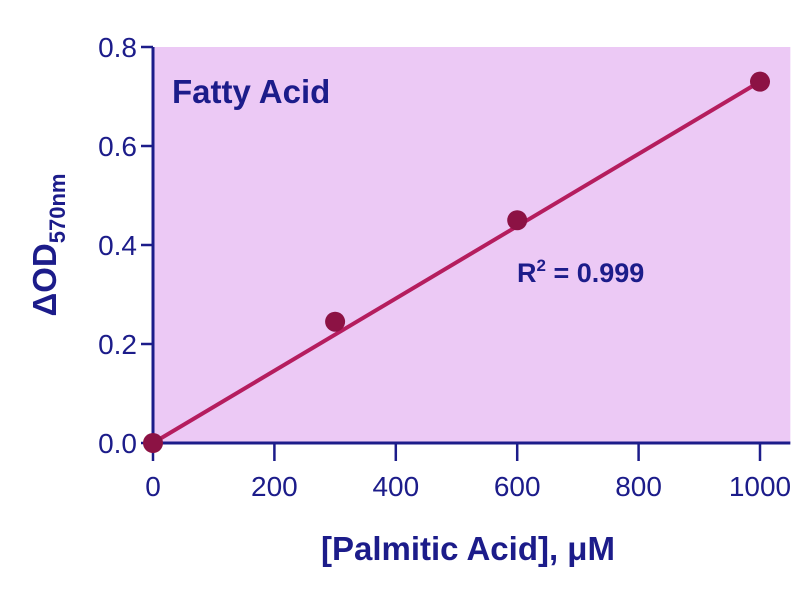 This screenshot has height=600, width=800. I want to click on x-tick-label: 1000, so click(760, 486).